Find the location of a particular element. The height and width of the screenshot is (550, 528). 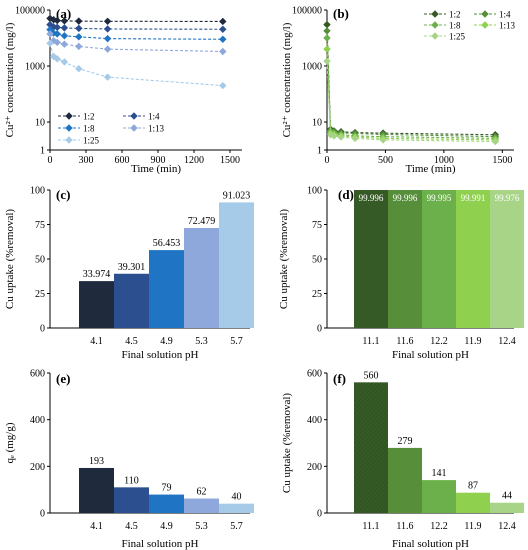

bar-11.9 is located at coordinates (473, 502).